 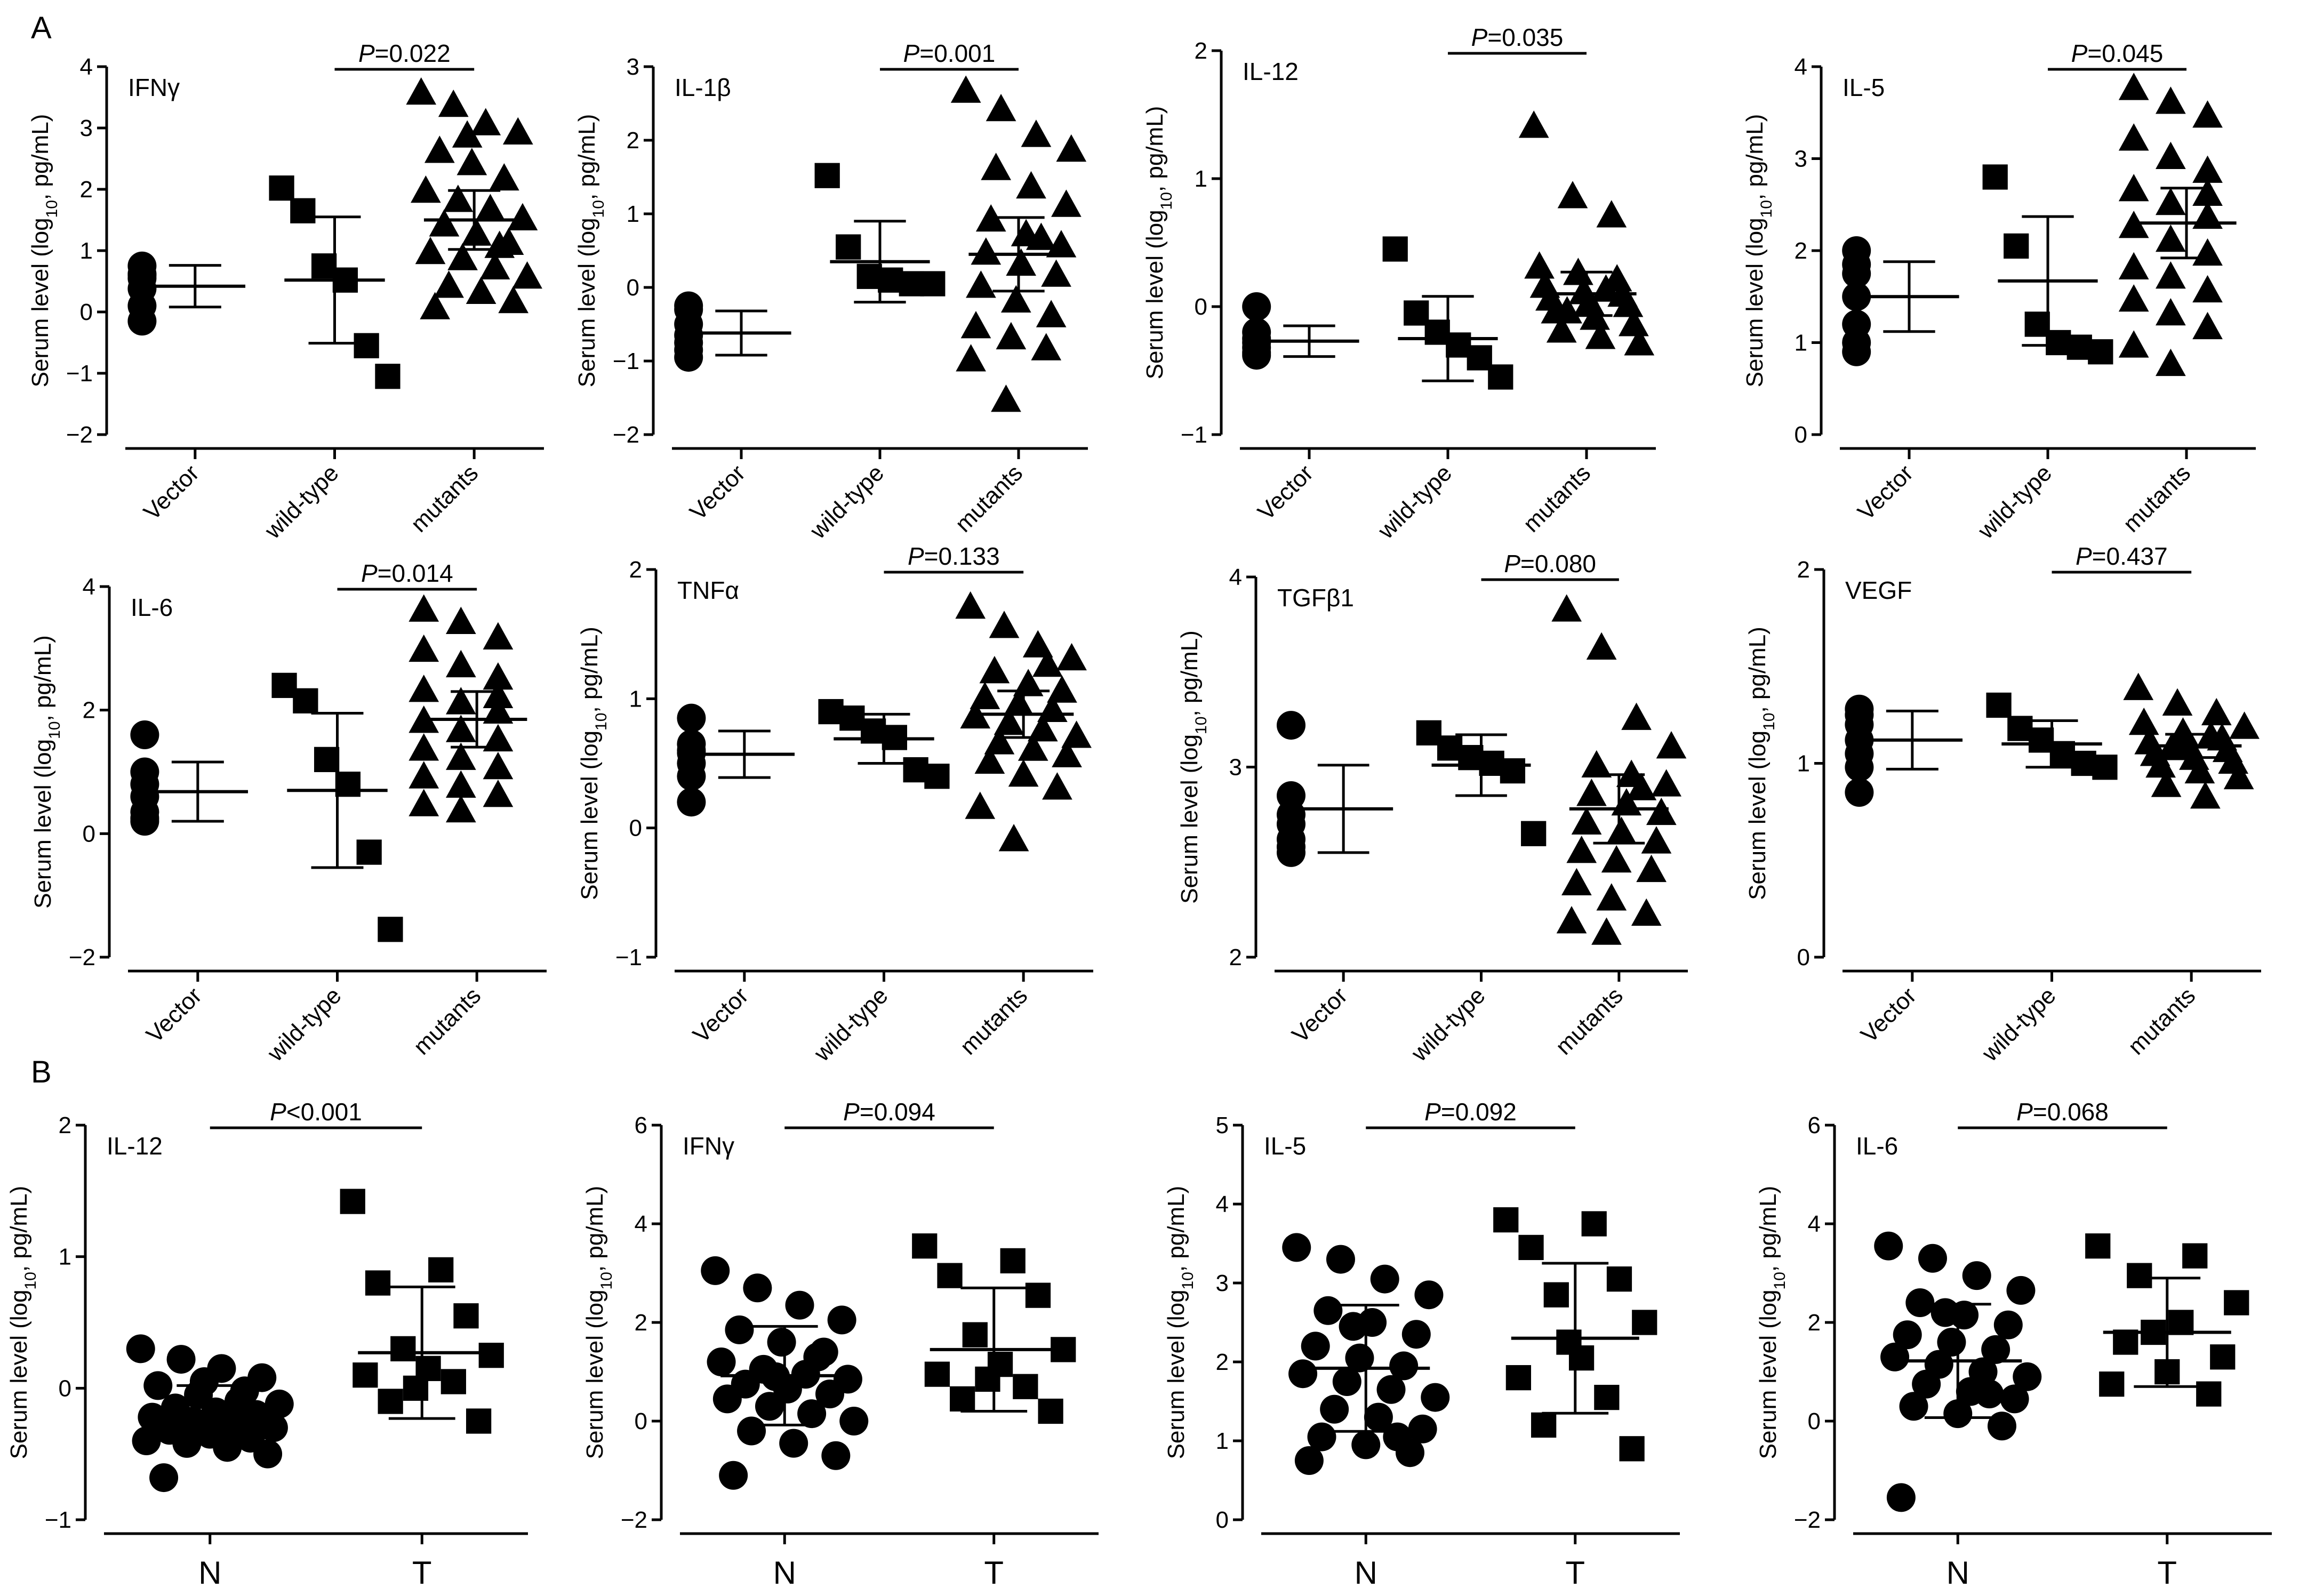 What do you see at coordinates (1814, 1224) in the screenshot?
I see `y-tick-label: 4` at bounding box center [1814, 1224].